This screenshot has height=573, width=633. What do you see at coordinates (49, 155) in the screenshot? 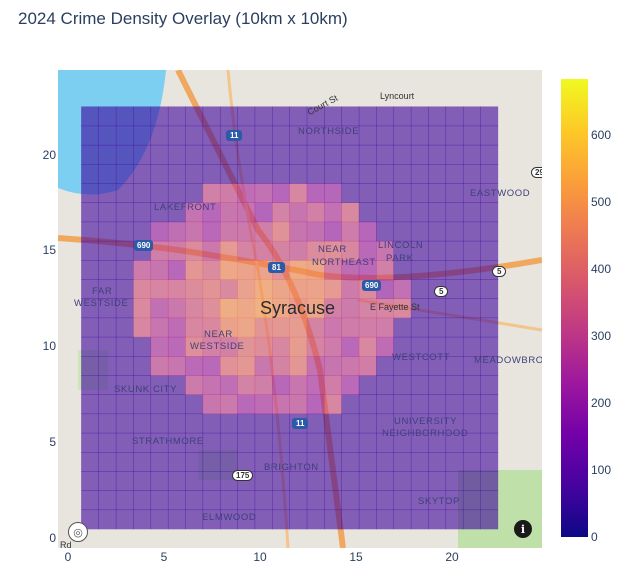
I see `y-tick-20: 20` at bounding box center [49, 155].